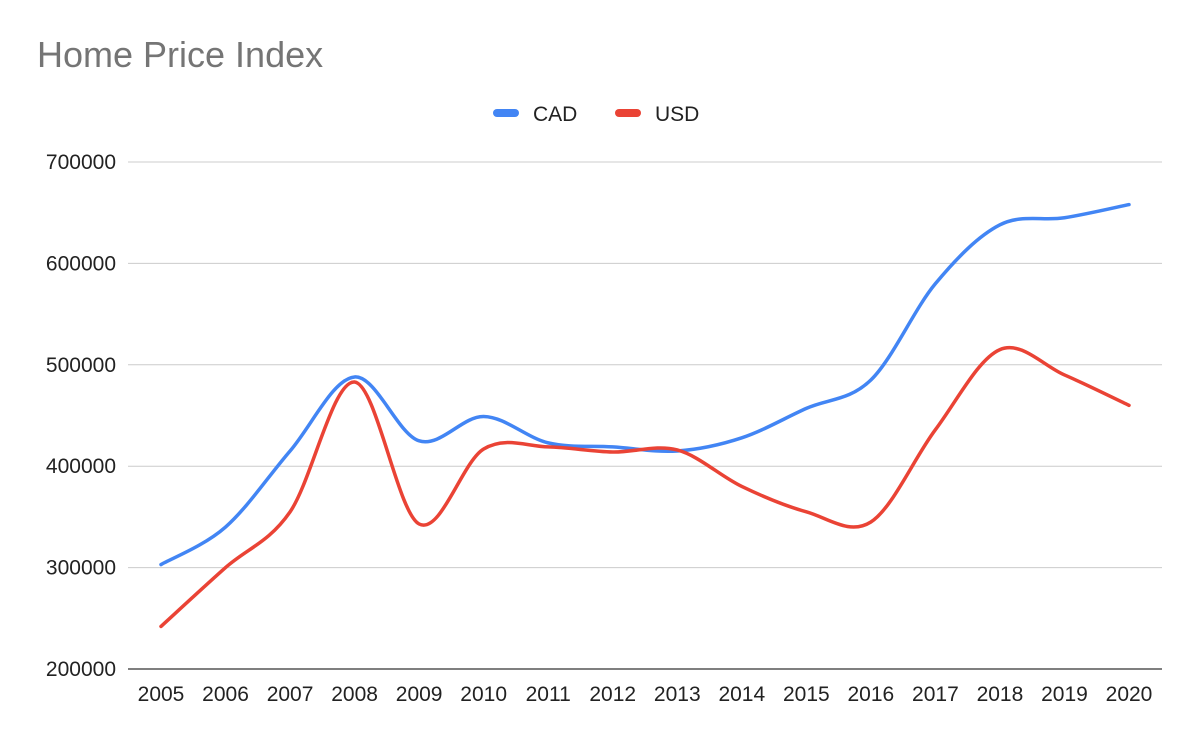 This screenshot has height=742, width=1200. I want to click on y-axis-tick-labels: 200000 300000 400000 500000 600000 700000, so click(81, 416).